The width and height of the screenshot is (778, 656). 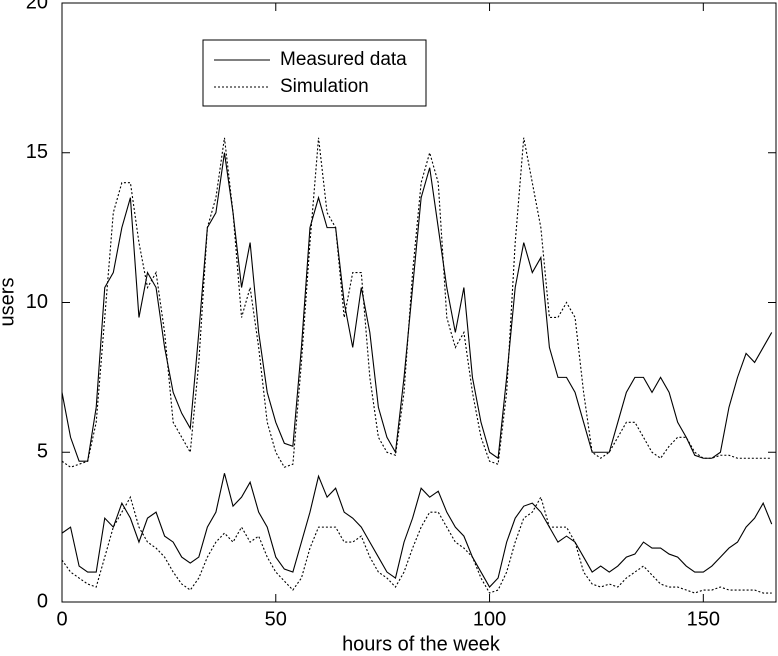 What do you see at coordinates (276, 619) in the screenshot?
I see `x-tick-label: 50` at bounding box center [276, 619].